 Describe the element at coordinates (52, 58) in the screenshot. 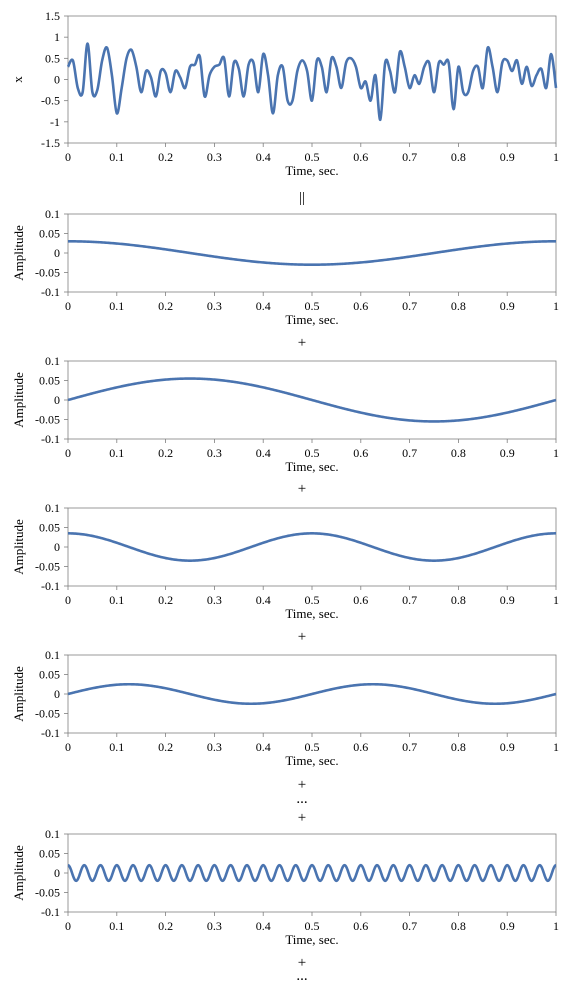

I see `y-tick-label: 0.5` at that location.